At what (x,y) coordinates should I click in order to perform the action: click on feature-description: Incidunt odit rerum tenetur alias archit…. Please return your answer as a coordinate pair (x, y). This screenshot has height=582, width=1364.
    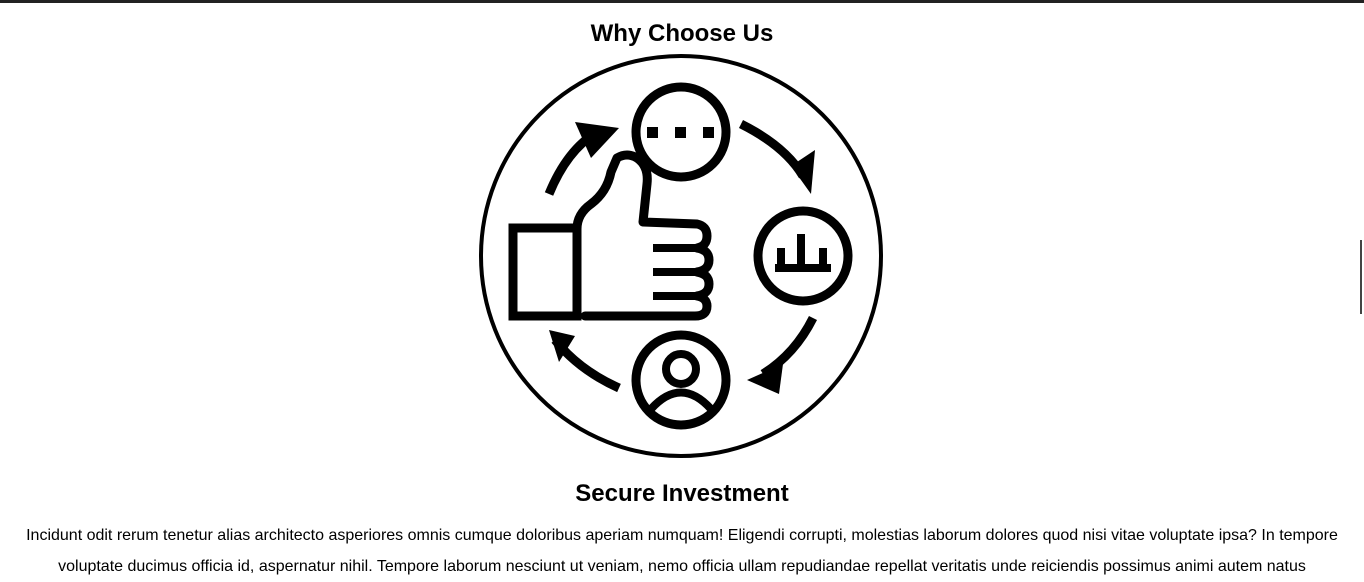
    Looking at the image, I should click on (682, 551).